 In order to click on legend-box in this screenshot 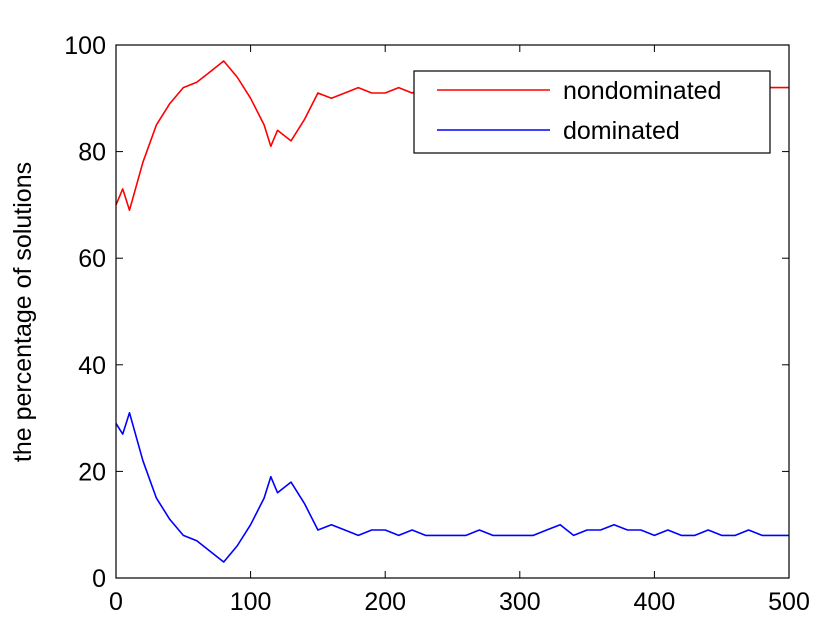, I will do `click(592, 112)`.